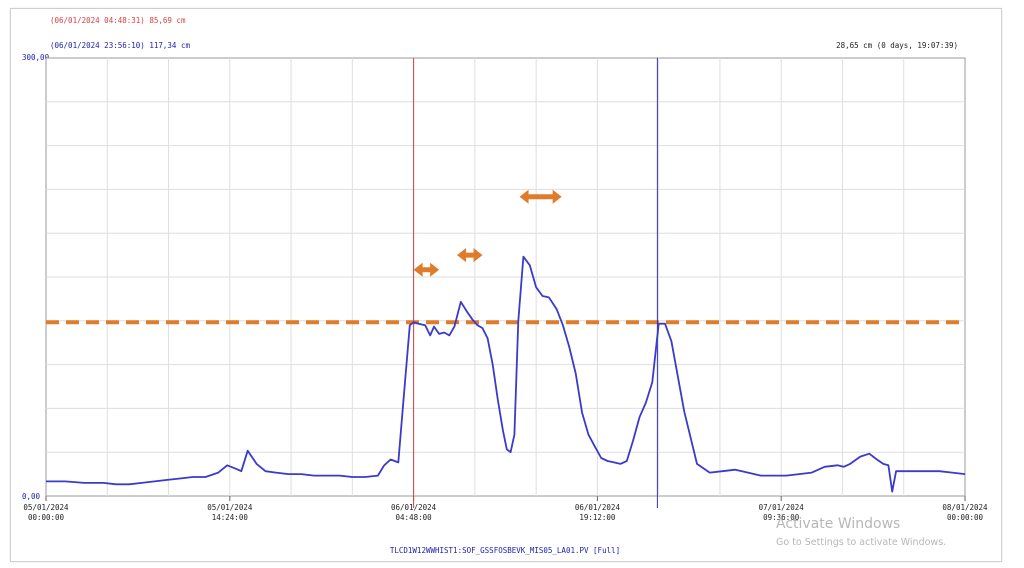 The height and width of the screenshot is (568, 1024). Describe the element at coordinates (413, 517) in the screenshot. I see `x-tick-time-label: 04:48:00` at that location.